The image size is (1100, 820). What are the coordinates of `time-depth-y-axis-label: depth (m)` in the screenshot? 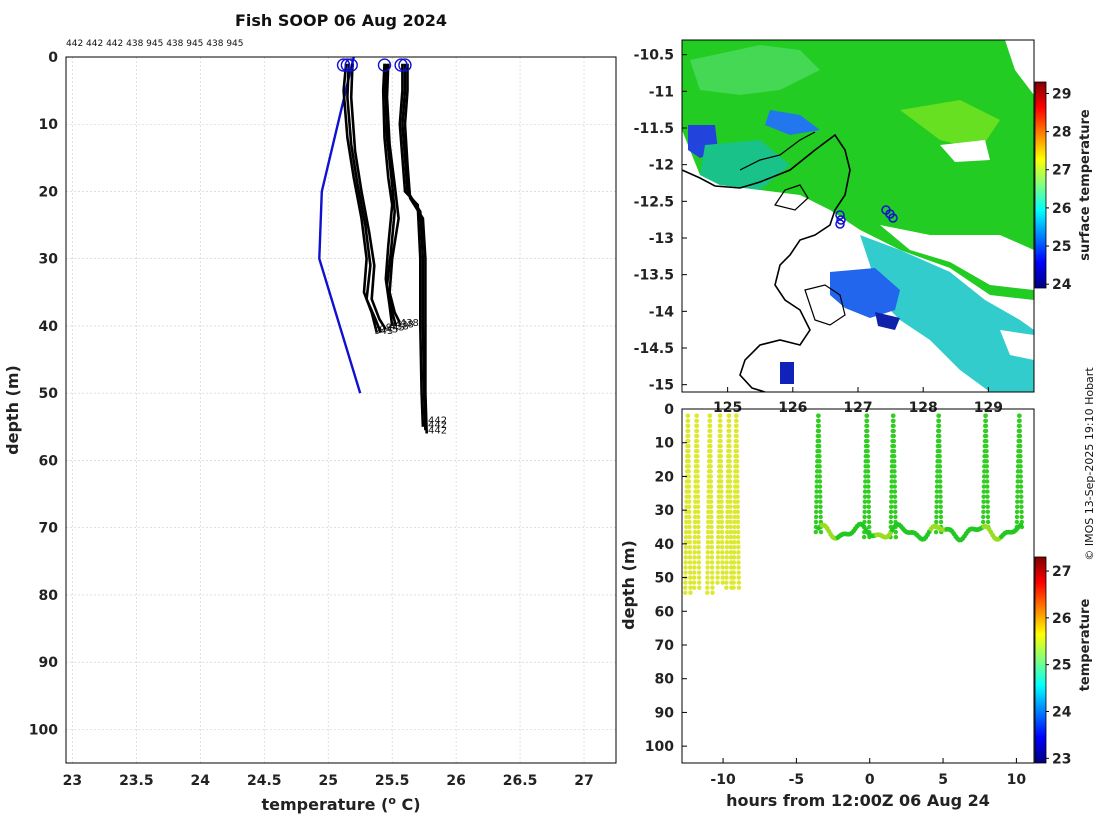 It's located at (628, 585).